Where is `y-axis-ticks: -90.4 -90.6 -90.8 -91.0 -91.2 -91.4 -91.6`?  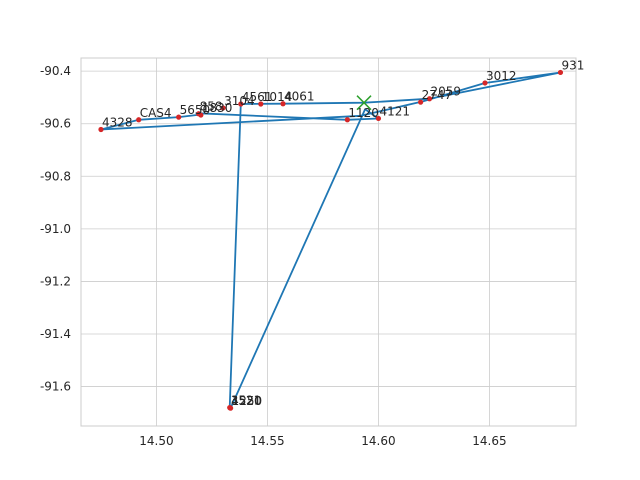
y-axis-ticks: -90.4 -90.6 -90.8 -91.0 -91.2 -91.4 -91.6 is located at coordinates (55, 228).